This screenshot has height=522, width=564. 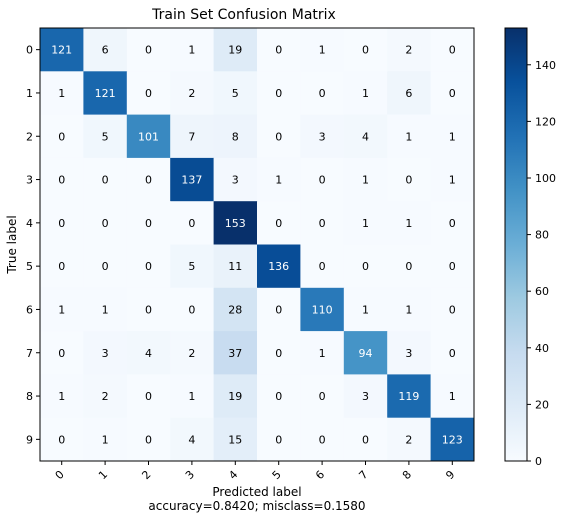 I want to click on chart-footer: accuracy=0.8420; misclass=0.1580, so click(x=256, y=506).